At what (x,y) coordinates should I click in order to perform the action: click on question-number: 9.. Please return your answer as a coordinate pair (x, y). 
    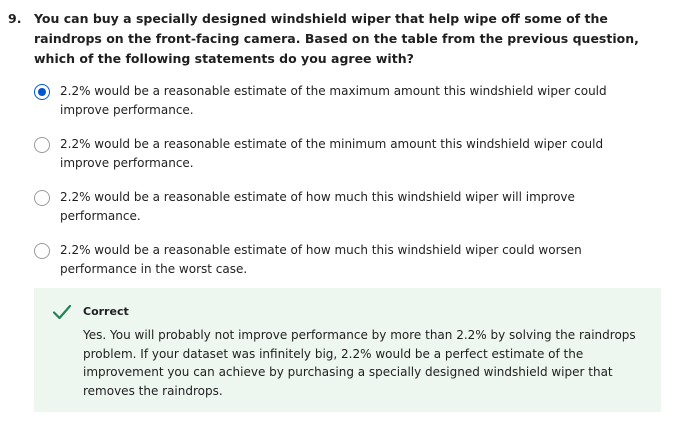
    Looking at the image, I should click on (15, 18).